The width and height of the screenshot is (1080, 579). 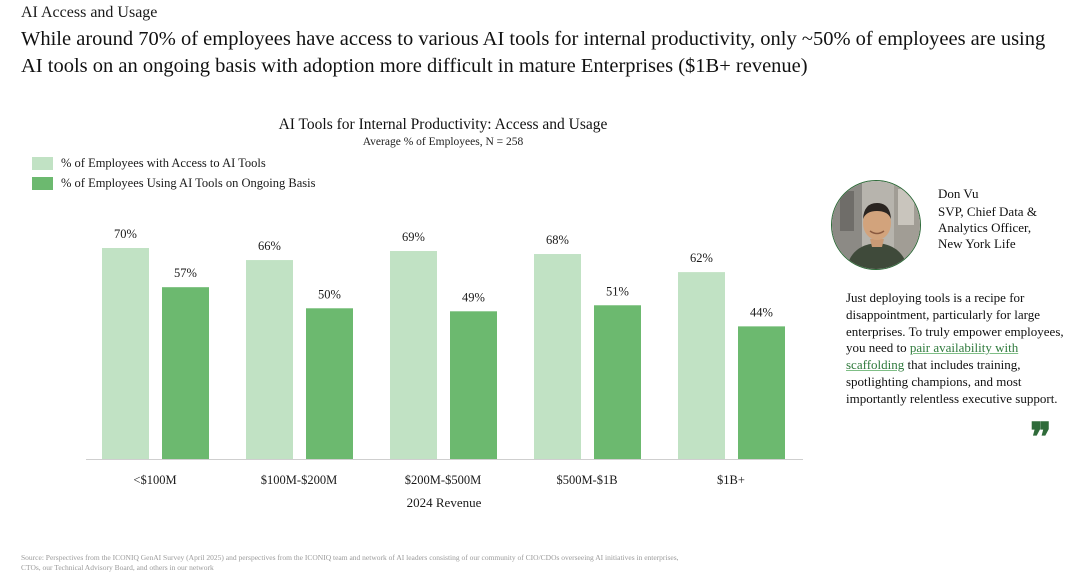 What do you see at coordinates (413, 237) in the screenshot?
I see `data-label-access-2: 69%` at bounding box center [413, 237].